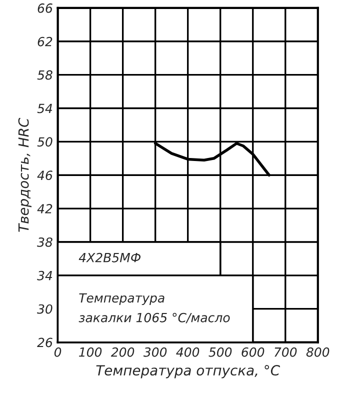  What do you see at coordinates (45, 41) in the screenshot?
I see `y-tick-label: 62` at bounding box center [45, 41].